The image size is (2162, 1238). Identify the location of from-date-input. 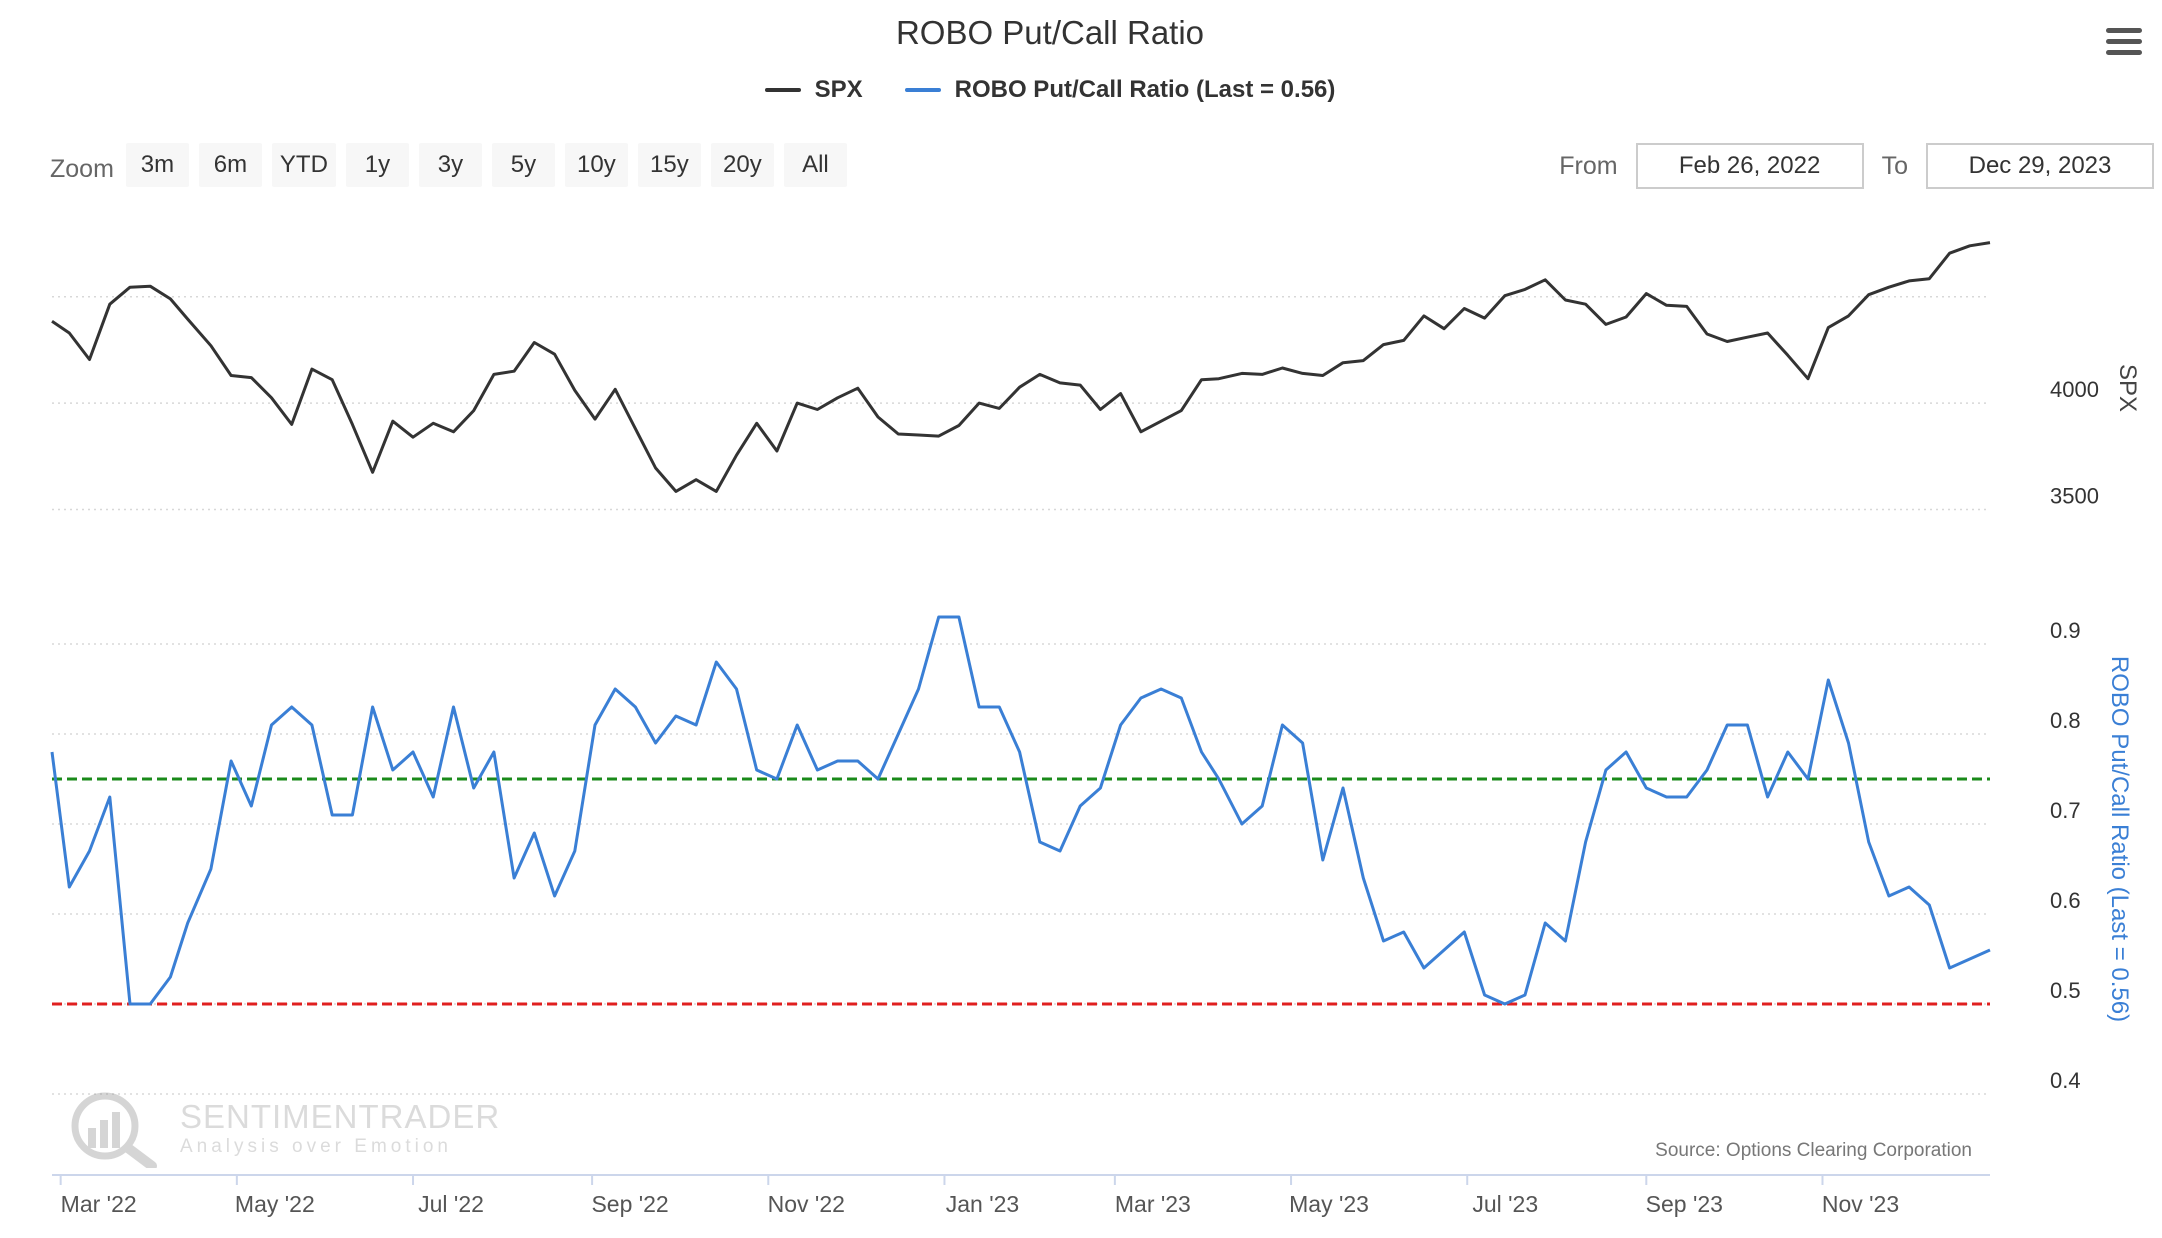
(1749, 166).